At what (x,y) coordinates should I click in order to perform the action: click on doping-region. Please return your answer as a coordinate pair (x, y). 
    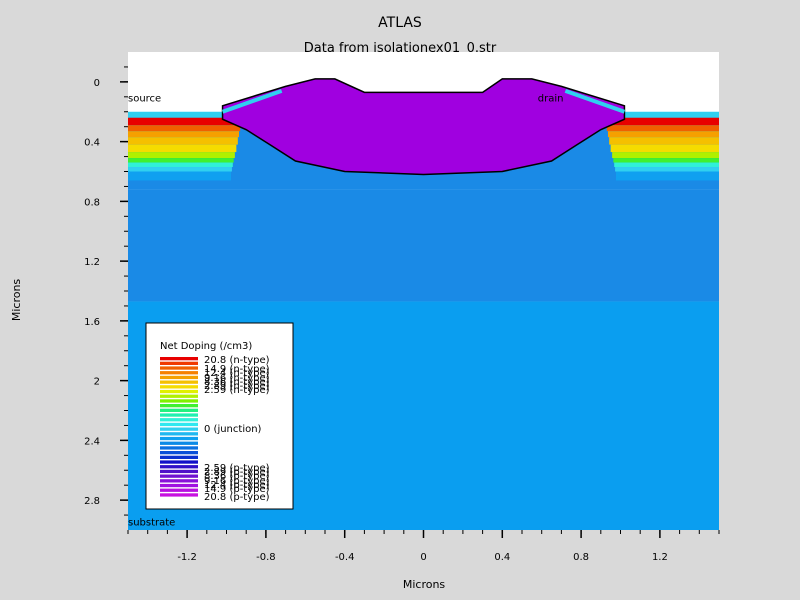
    Looking at the image, I should click on (423, 245).